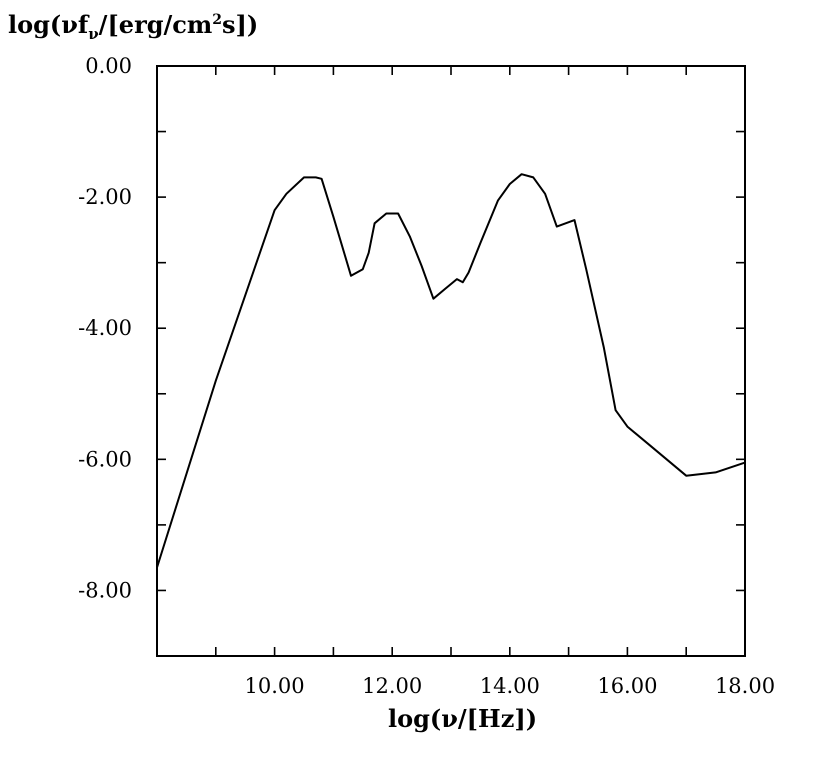  What do you see at coordinates (463, 718) in the screenshot?
I see `x-axis-label: log(ν/[Hz])` at bounding box center [463, 718].